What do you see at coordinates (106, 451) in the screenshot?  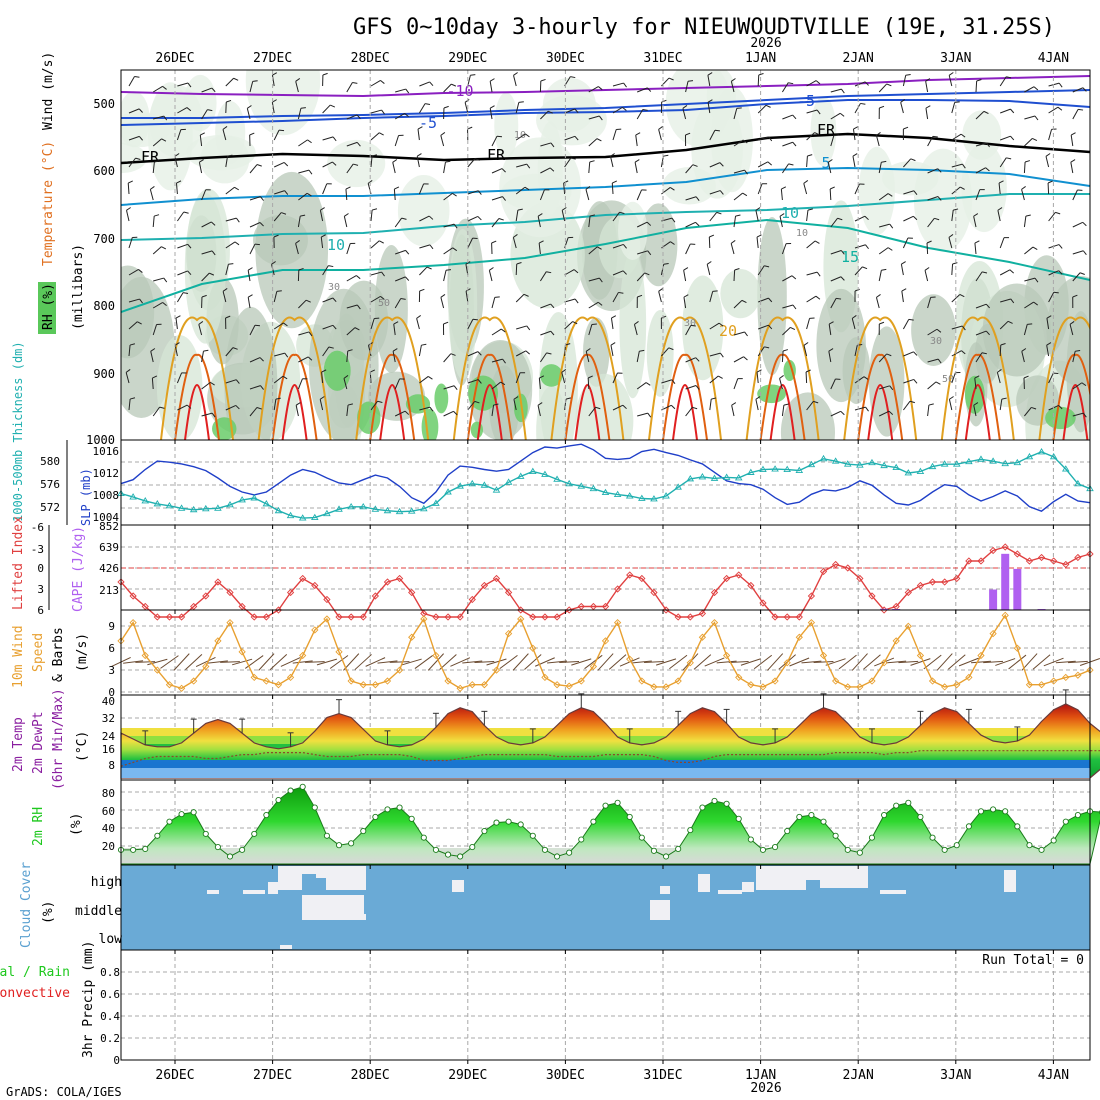 I see `slp-tick-1016: 1016` at bounding box center [106, 451].